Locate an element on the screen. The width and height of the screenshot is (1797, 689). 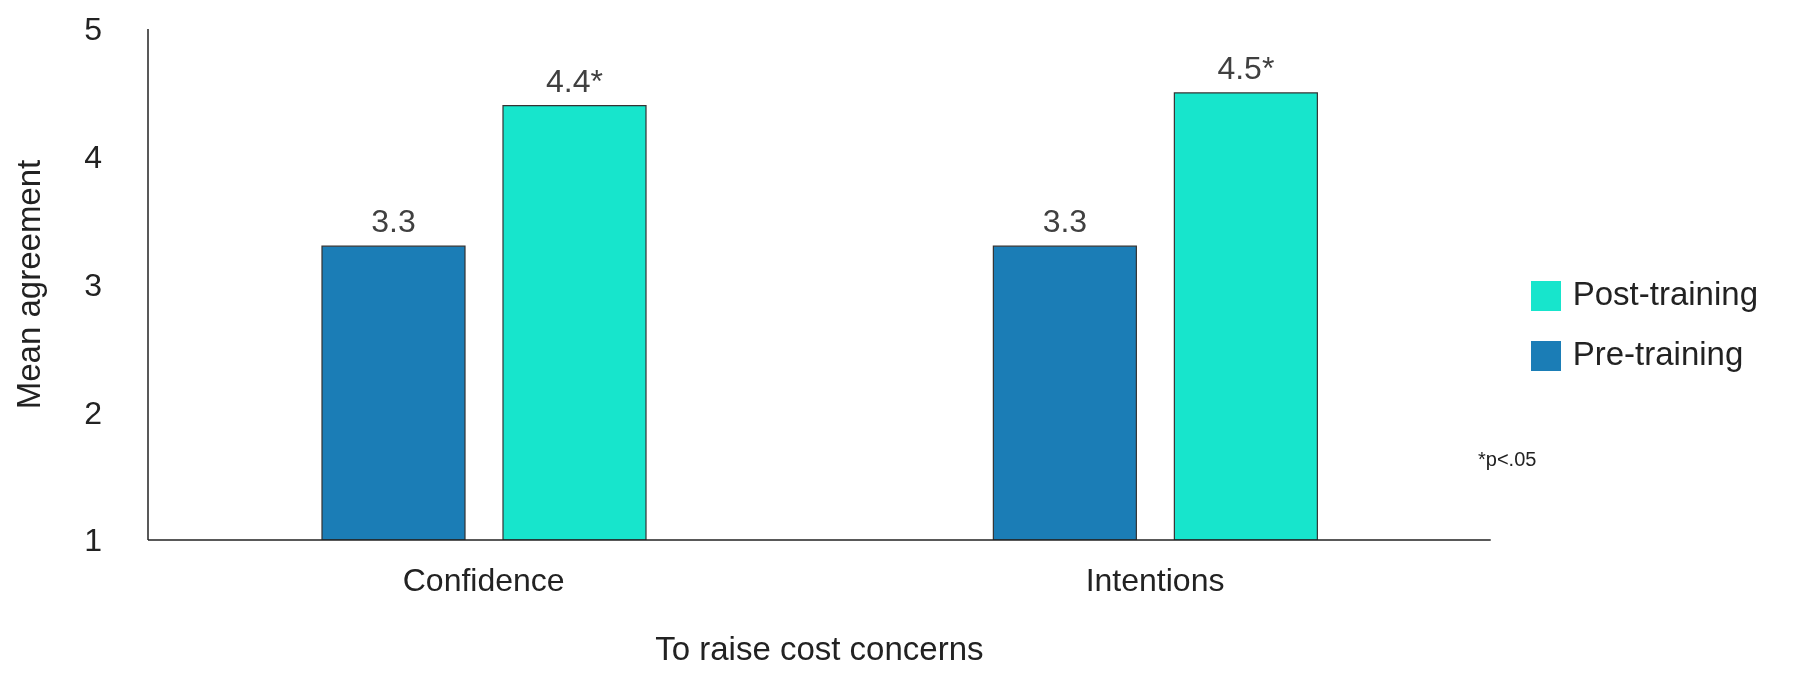
x-tick-label: Intentions is located at coordinates (1155, 579).